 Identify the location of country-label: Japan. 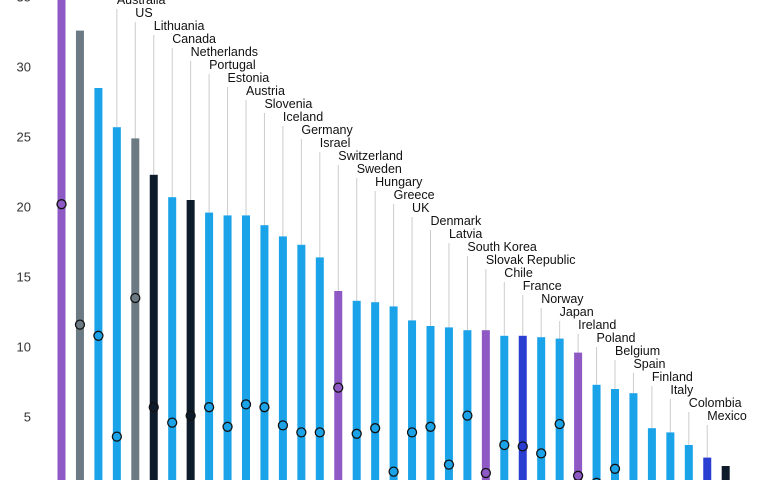
(577, 312).